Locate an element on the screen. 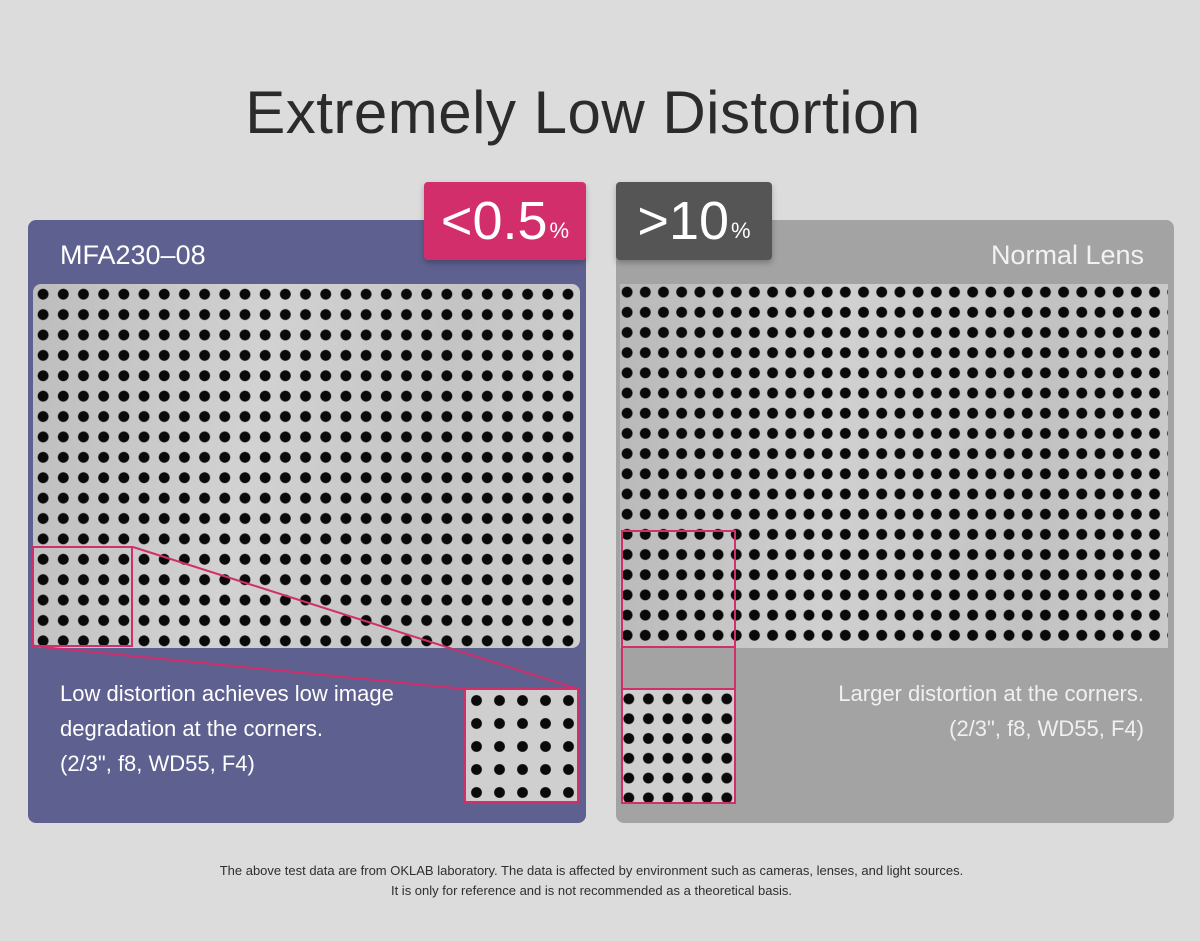  page-title: Extremely Low Distortion is located at coordinates (583, 112).